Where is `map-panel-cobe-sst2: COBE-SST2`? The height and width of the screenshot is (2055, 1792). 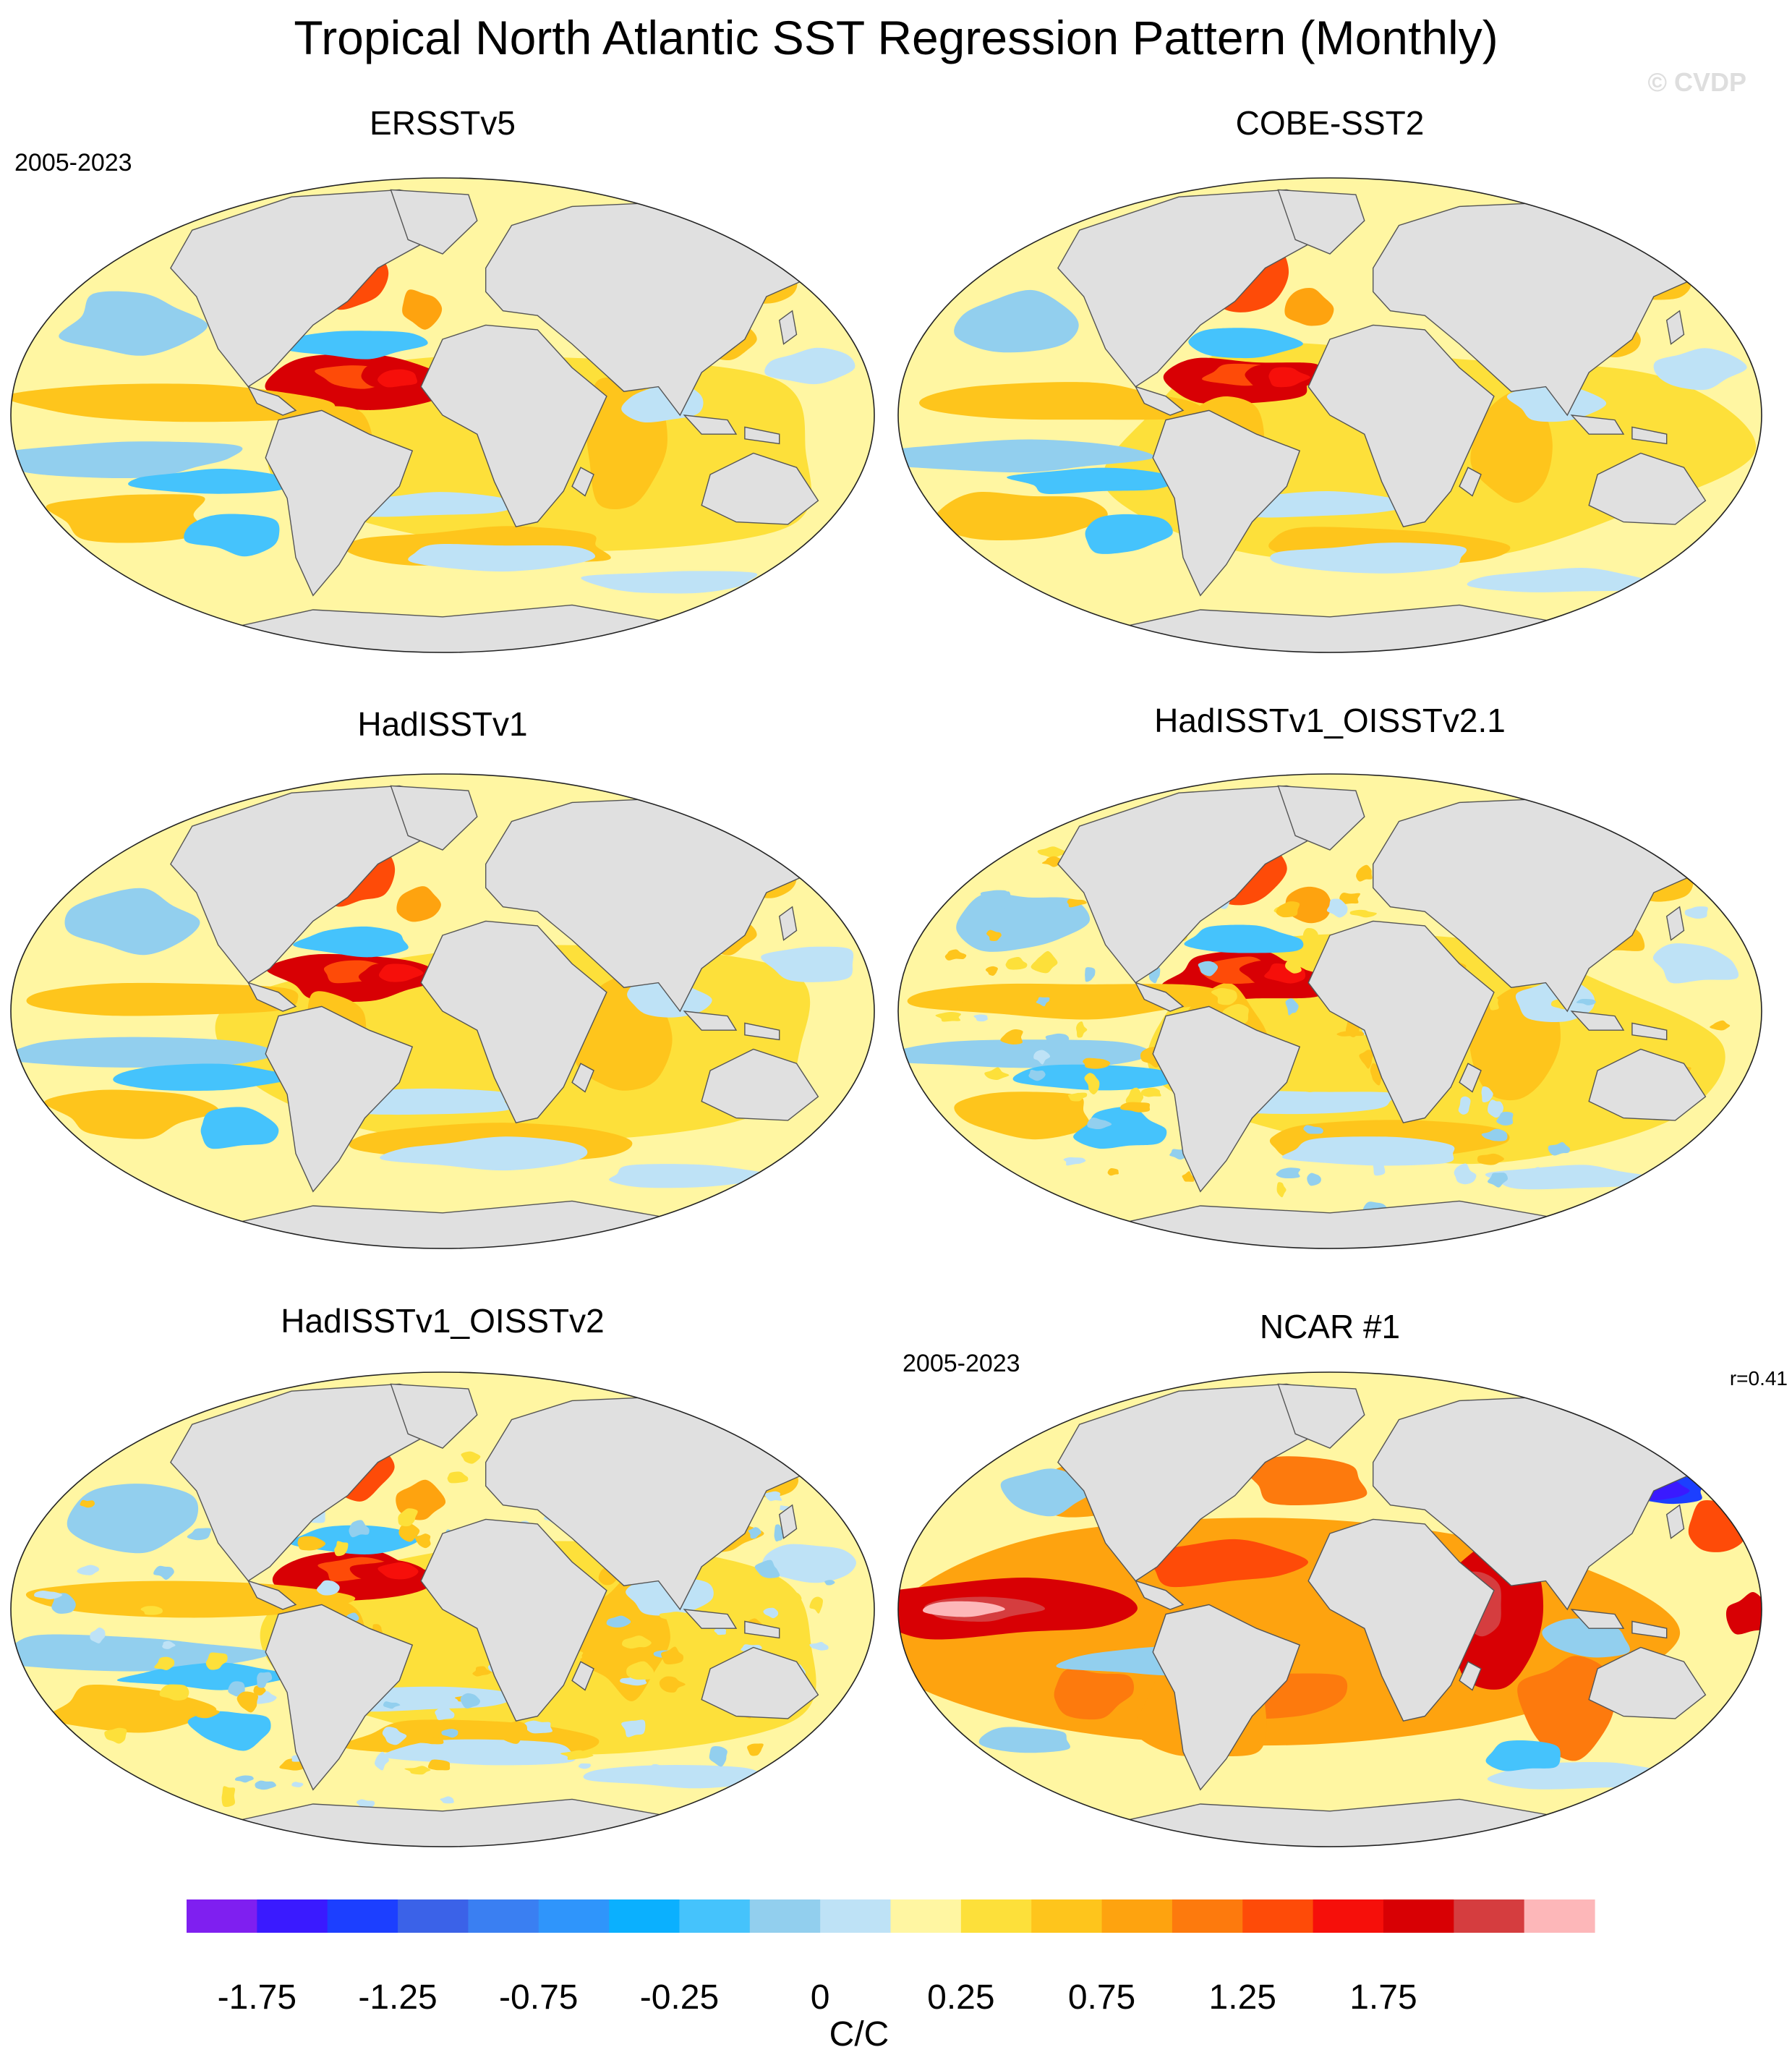
map-panel-cobe-sst2: COBE-SST2 is located at coordinates (1329, 378).